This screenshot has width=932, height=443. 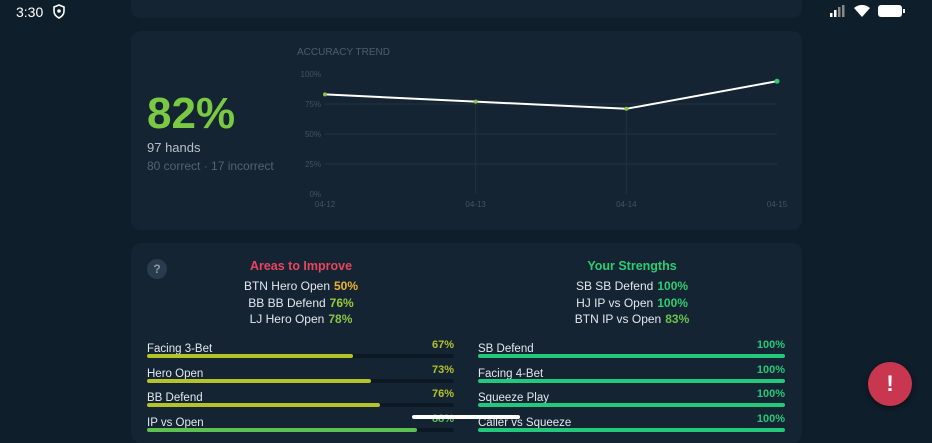 What do you see at coordinates (506, 349) in the screenshot?
I see `bar-label: SB Defend` at bounding box center [506, 349].